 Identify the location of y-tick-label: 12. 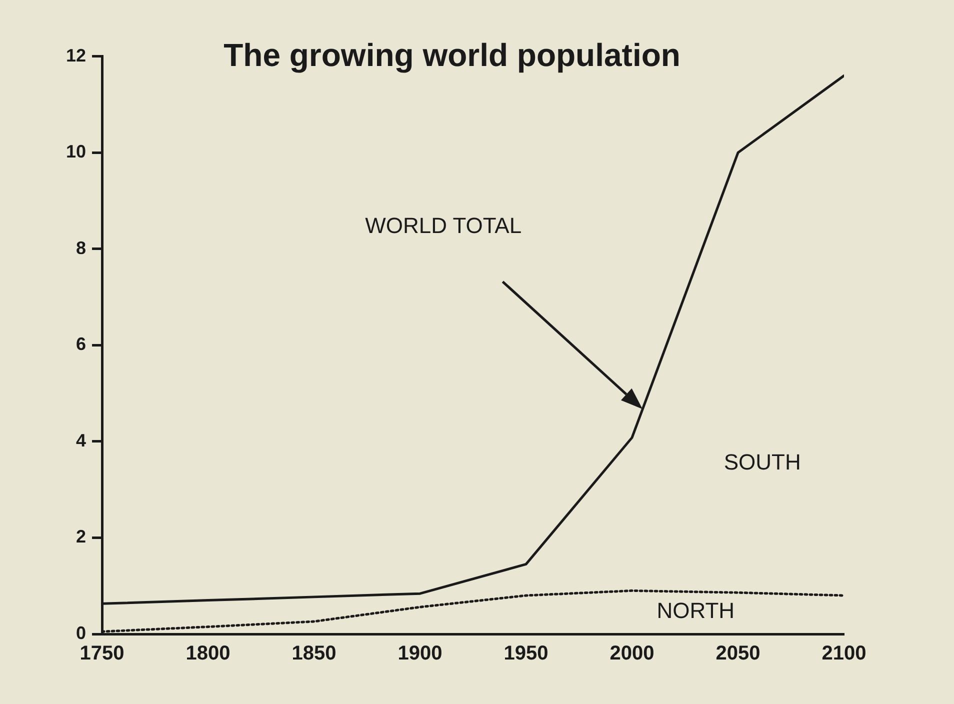
(76, 55).